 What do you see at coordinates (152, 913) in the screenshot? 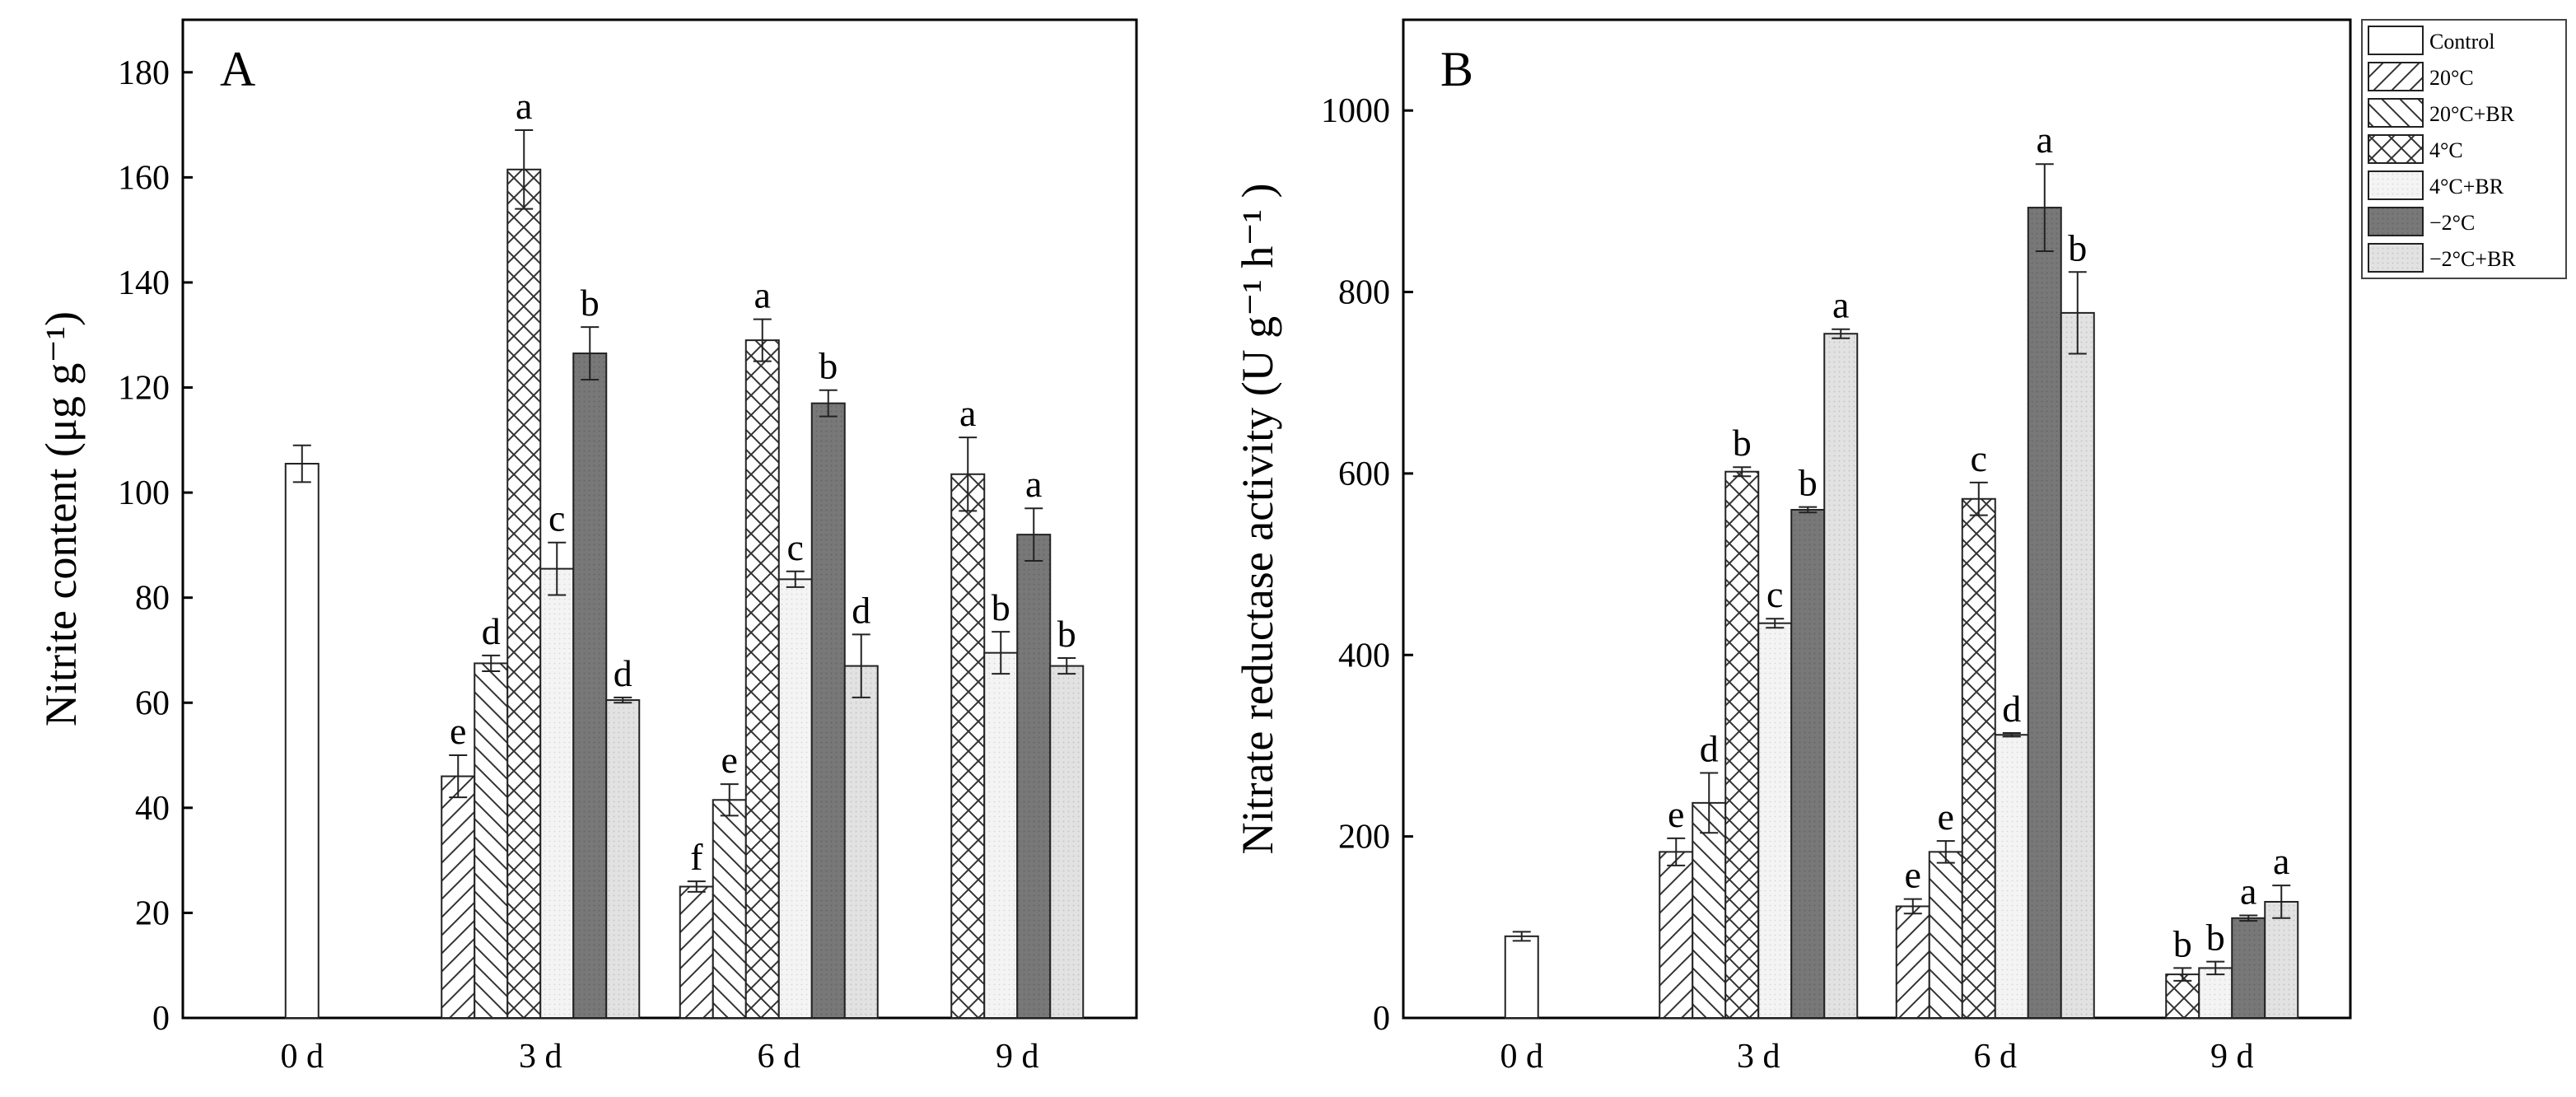
I see `y-tick-label: 20` at bounding box center [152, 913].